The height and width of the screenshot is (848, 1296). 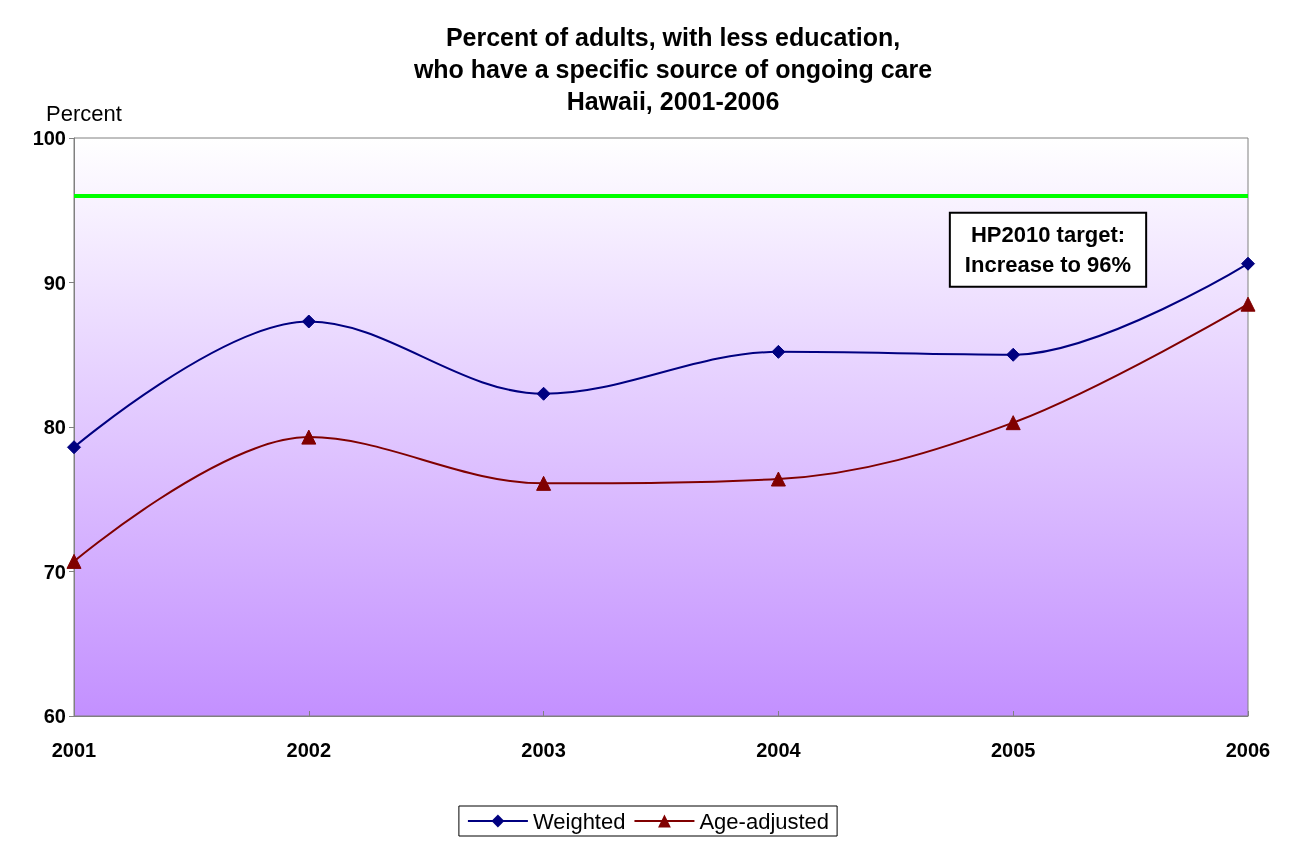 I want to click on legend-label: Age-adjusted, so click(x=764, y=821).